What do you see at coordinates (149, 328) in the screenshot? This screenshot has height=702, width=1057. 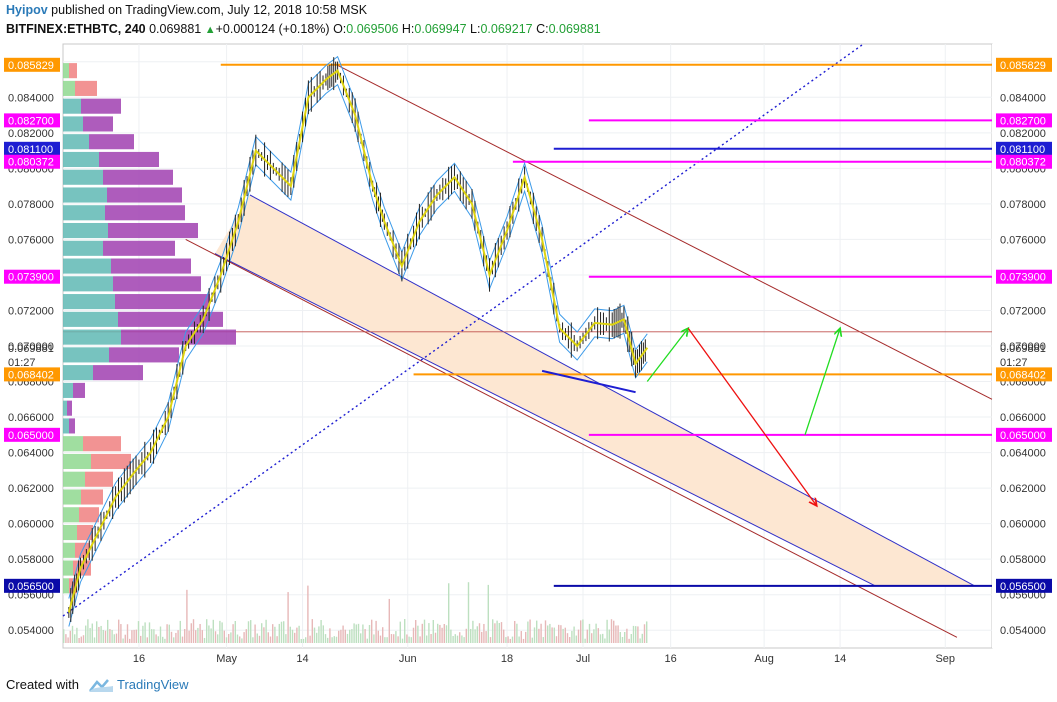 I see `volume-profile` at bounding box center [149, 328].